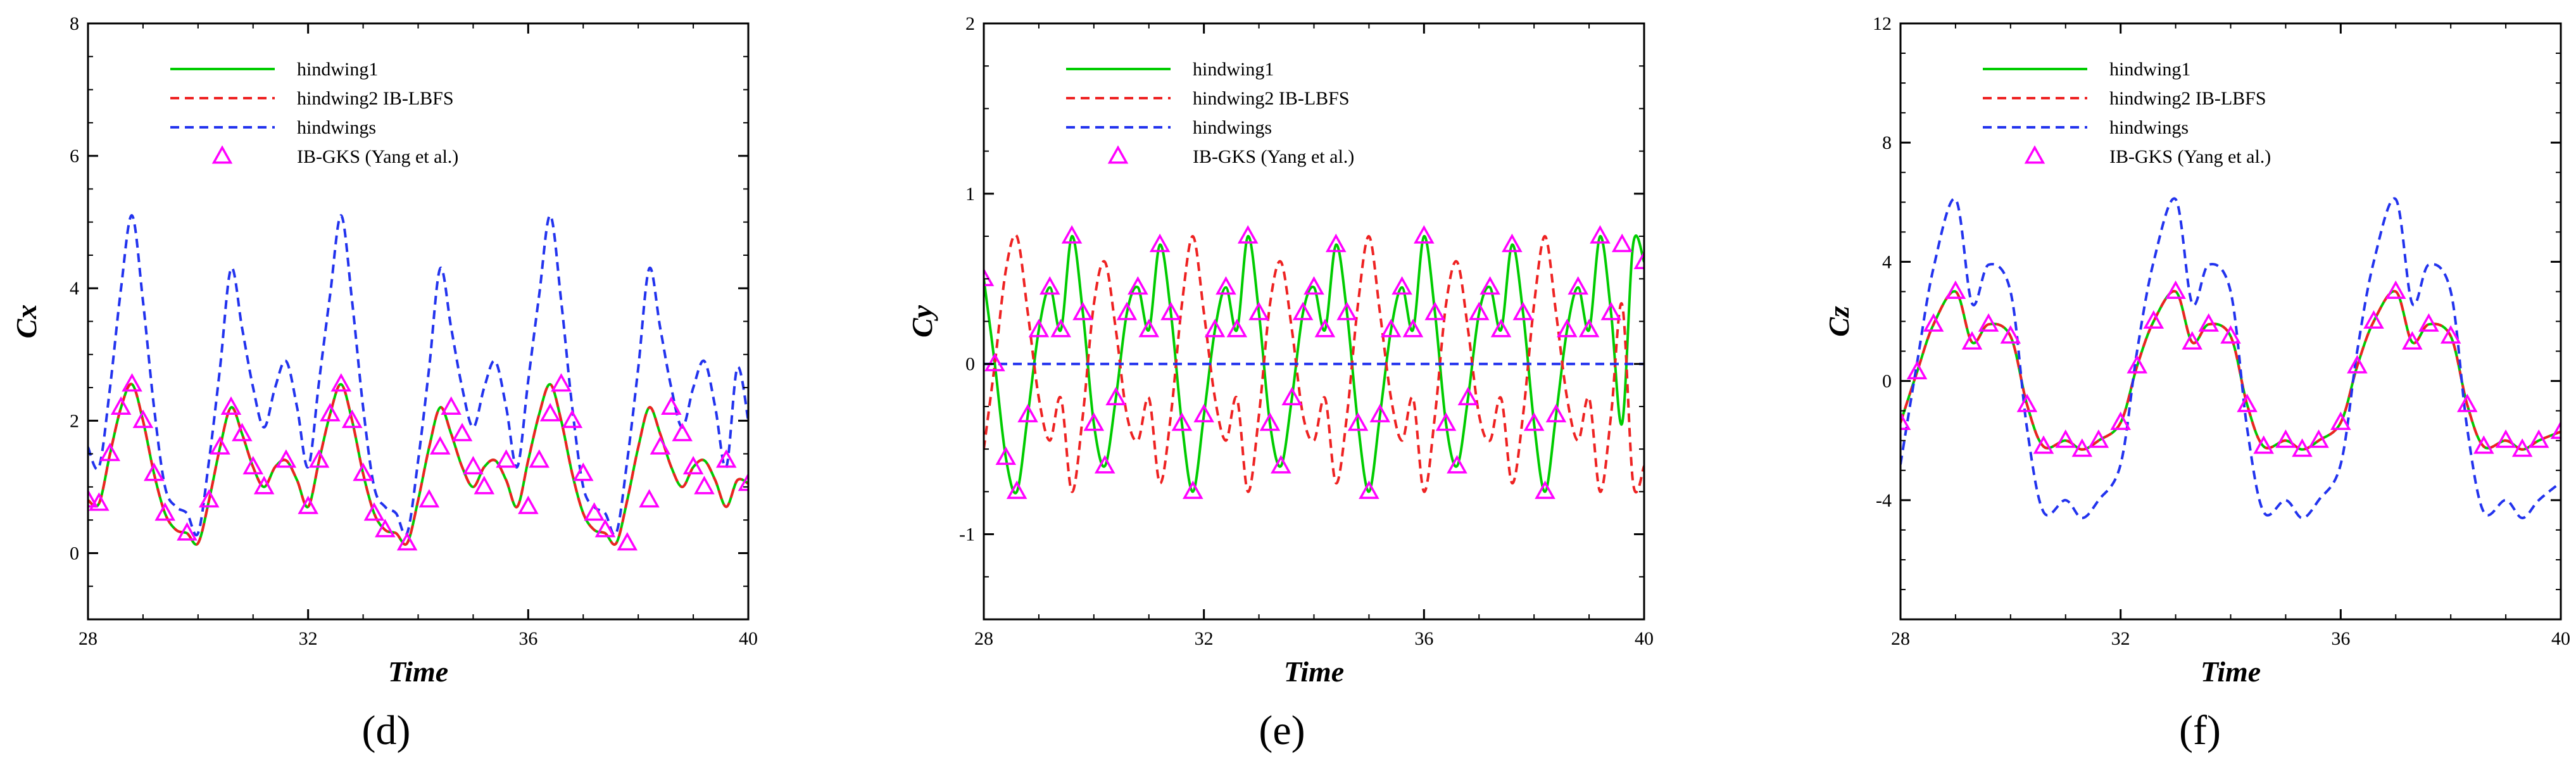 This screenshot has height=765, width=2576. I want to click on y-axis-label: Cz, so click(1839, 321).